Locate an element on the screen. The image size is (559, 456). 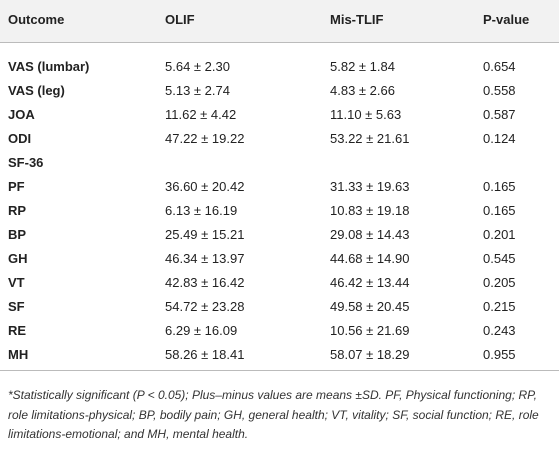
table-cell: 46.34 ± 13.97 is located at coordinates (205, 258).